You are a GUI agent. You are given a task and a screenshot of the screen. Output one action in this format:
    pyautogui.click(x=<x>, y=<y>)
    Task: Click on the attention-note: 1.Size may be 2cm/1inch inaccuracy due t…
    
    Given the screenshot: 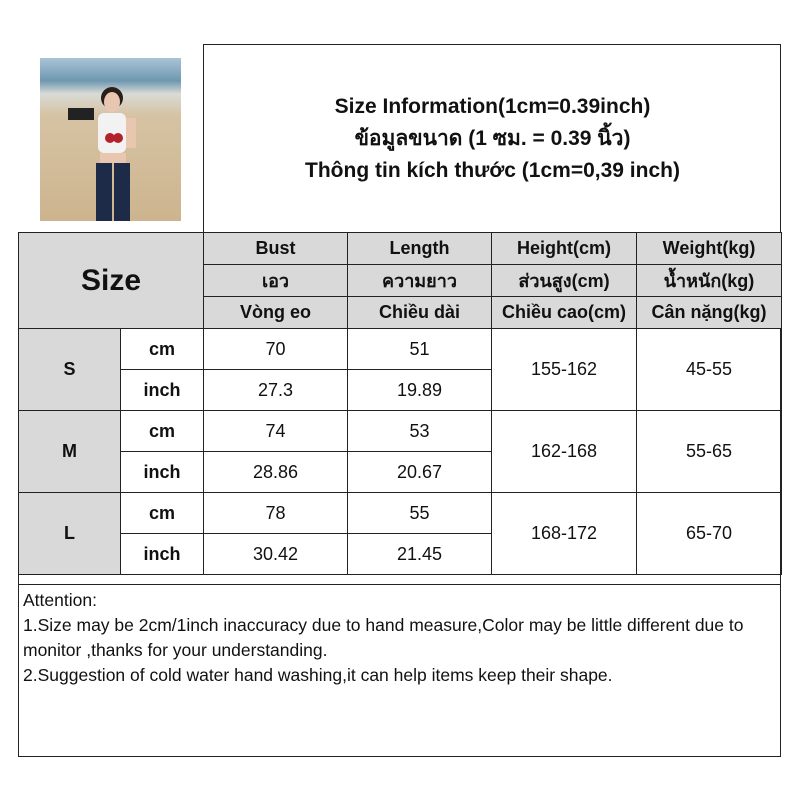 What is the action you would take?
    pyautogui.click(x=383, y=637)
    